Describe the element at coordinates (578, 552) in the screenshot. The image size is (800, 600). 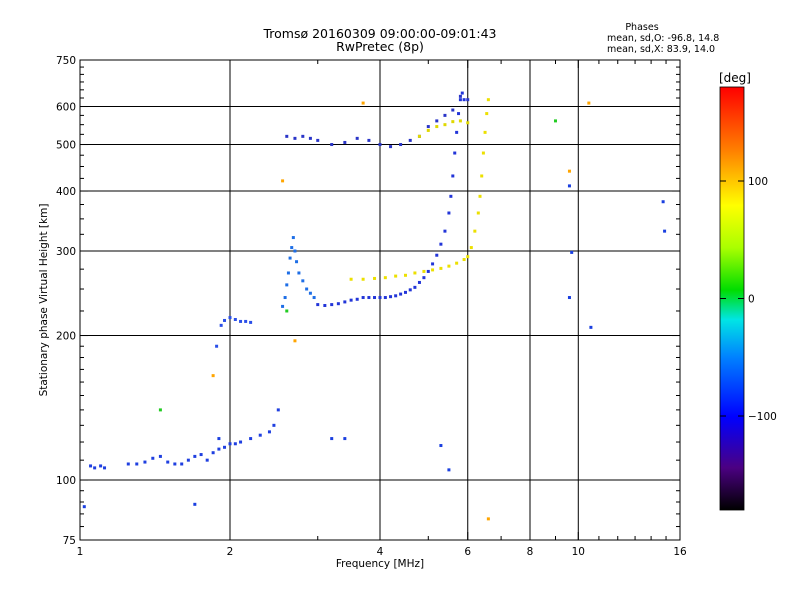
I see `x-tick-label: 10` at that location.